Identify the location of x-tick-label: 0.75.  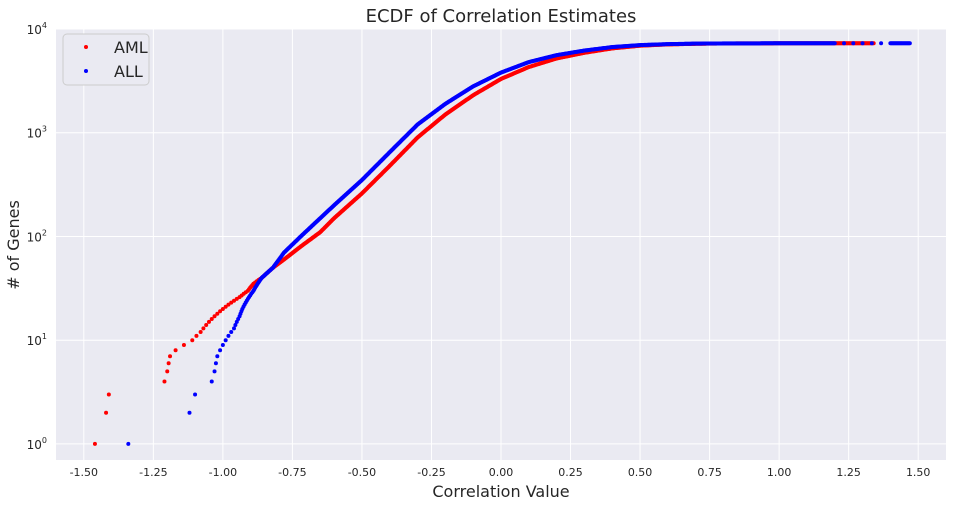
(709, 472).